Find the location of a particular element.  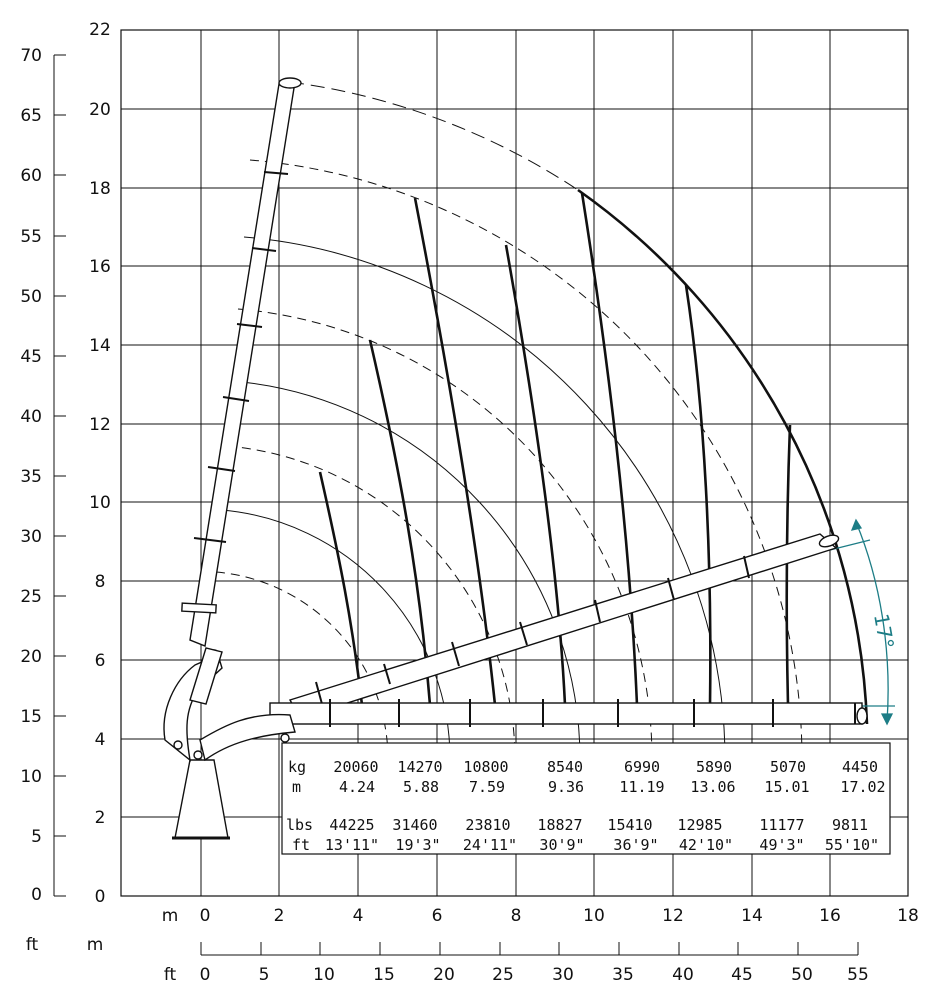

ft-x-tick-label: 30 is located at coordinates (563, 975).